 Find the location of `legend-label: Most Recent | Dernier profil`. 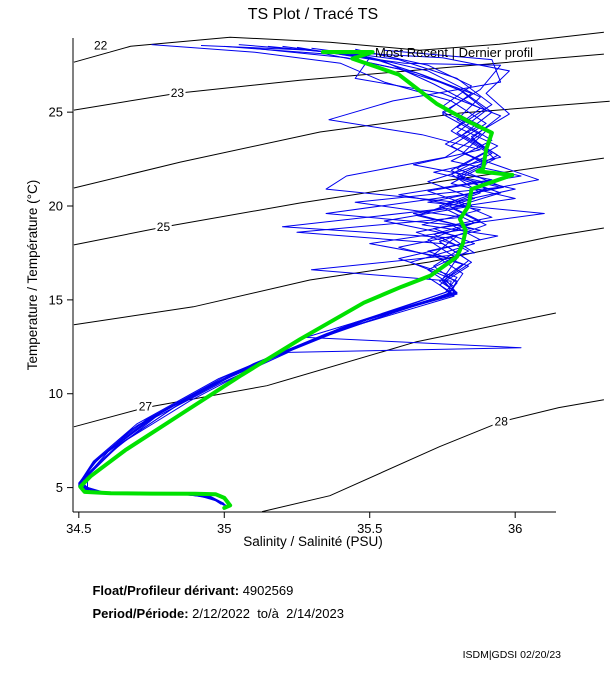

legend-label: Most Recent | Dernier profil is located at coordinates (454, 52).